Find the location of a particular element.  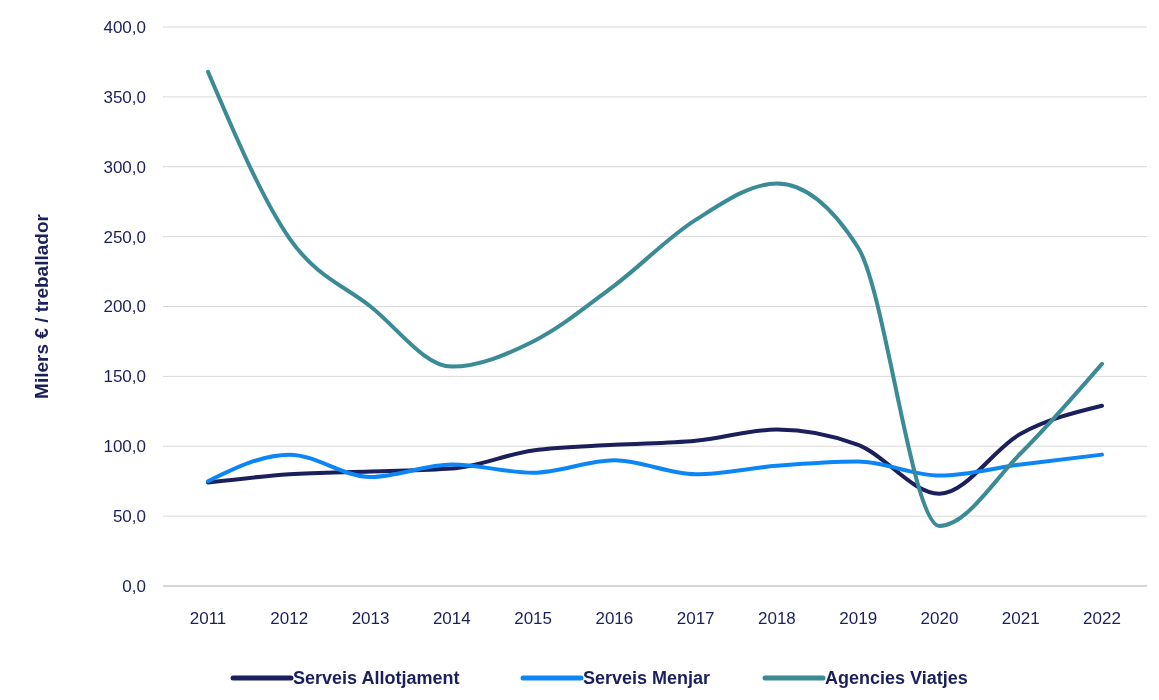

x-tick-label: 2021 is located at coordinates (1020, 618).